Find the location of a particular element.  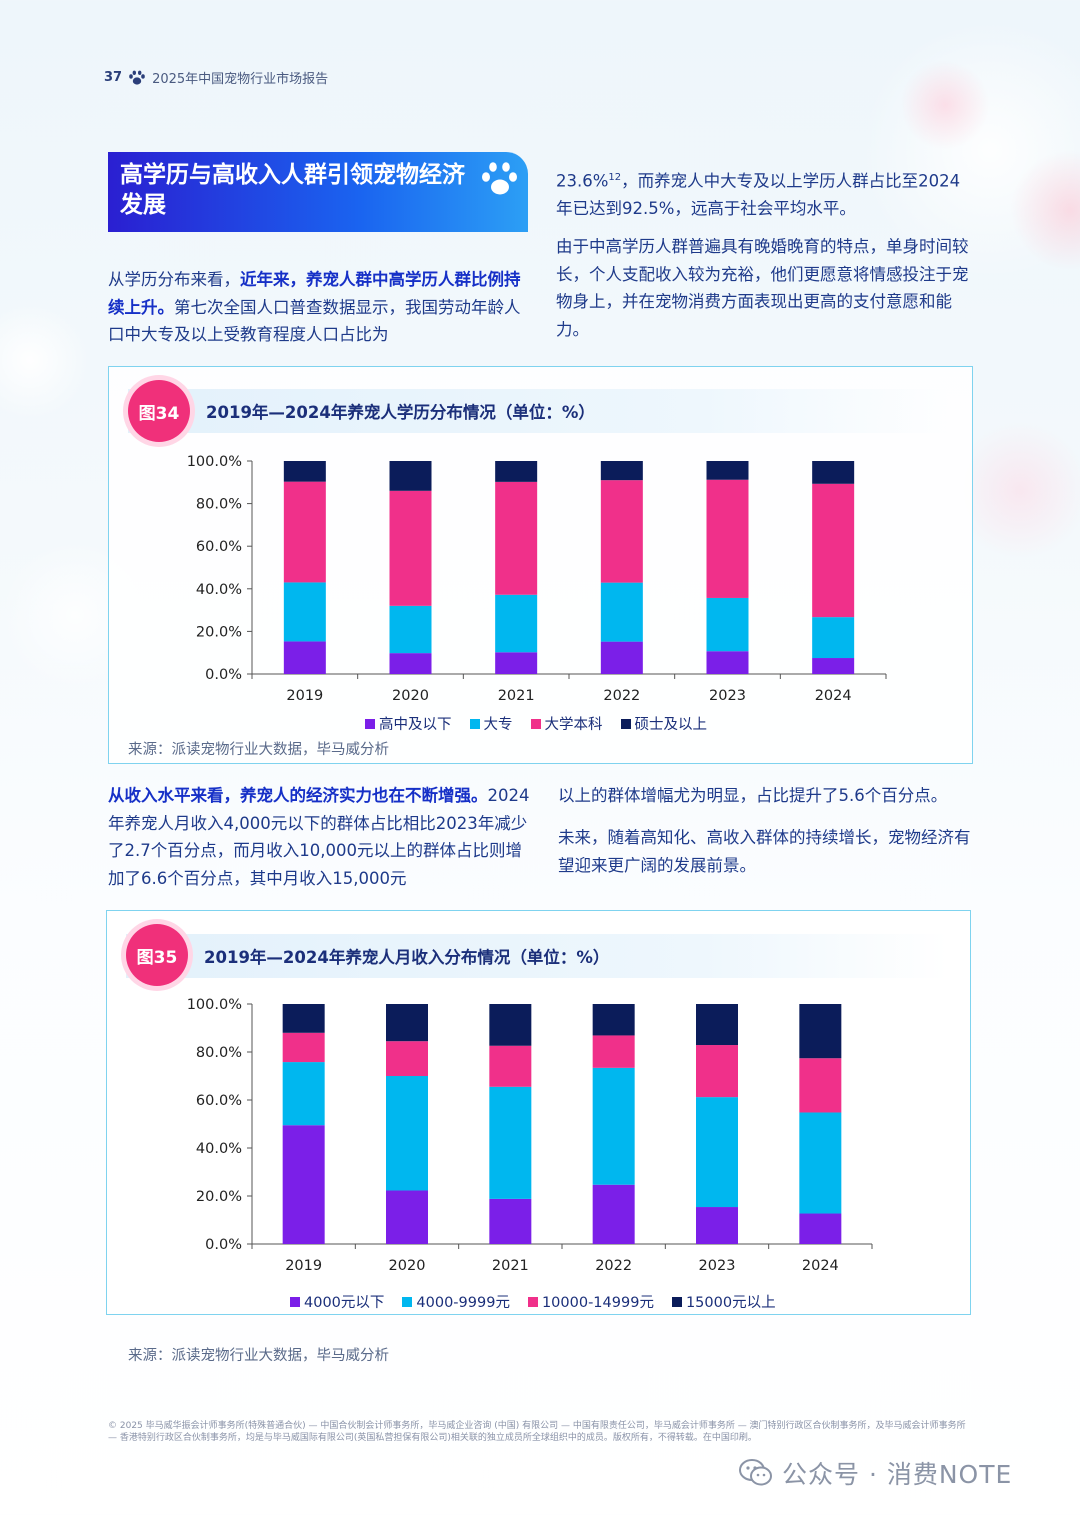

figure-35-title: 2019年—2024年养宠人月收入分布情况（单位：%） is located at coordinates (407, 957).